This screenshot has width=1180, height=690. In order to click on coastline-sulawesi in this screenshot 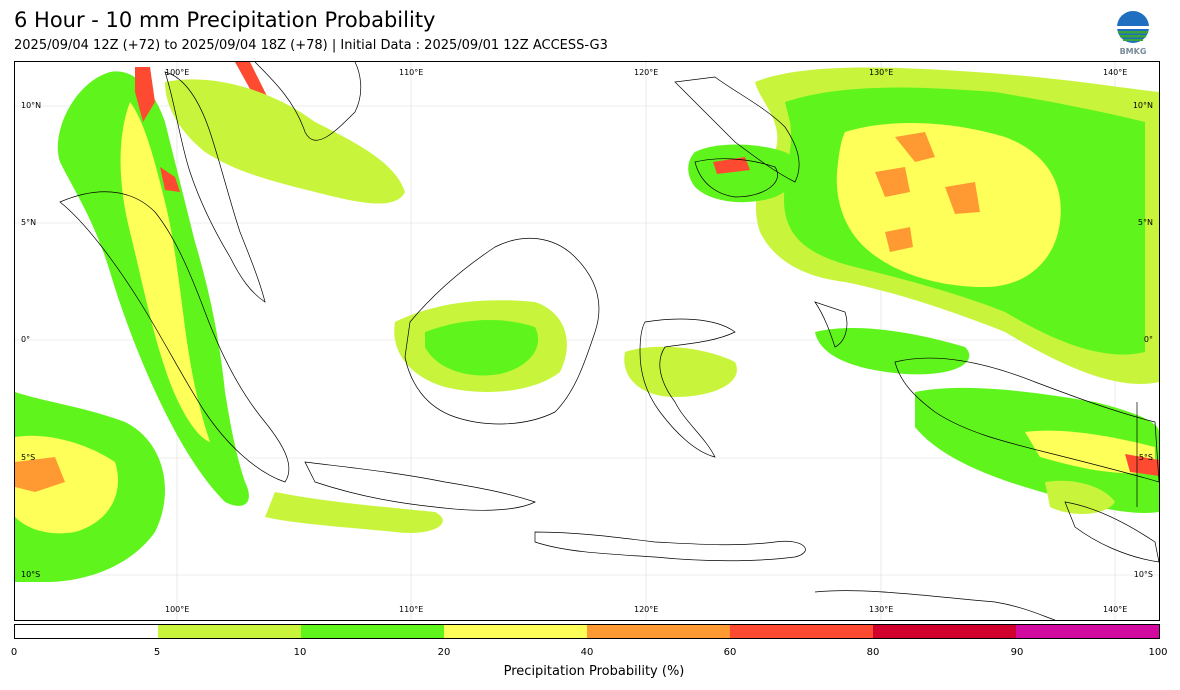, I will do `click(687, 388)`.